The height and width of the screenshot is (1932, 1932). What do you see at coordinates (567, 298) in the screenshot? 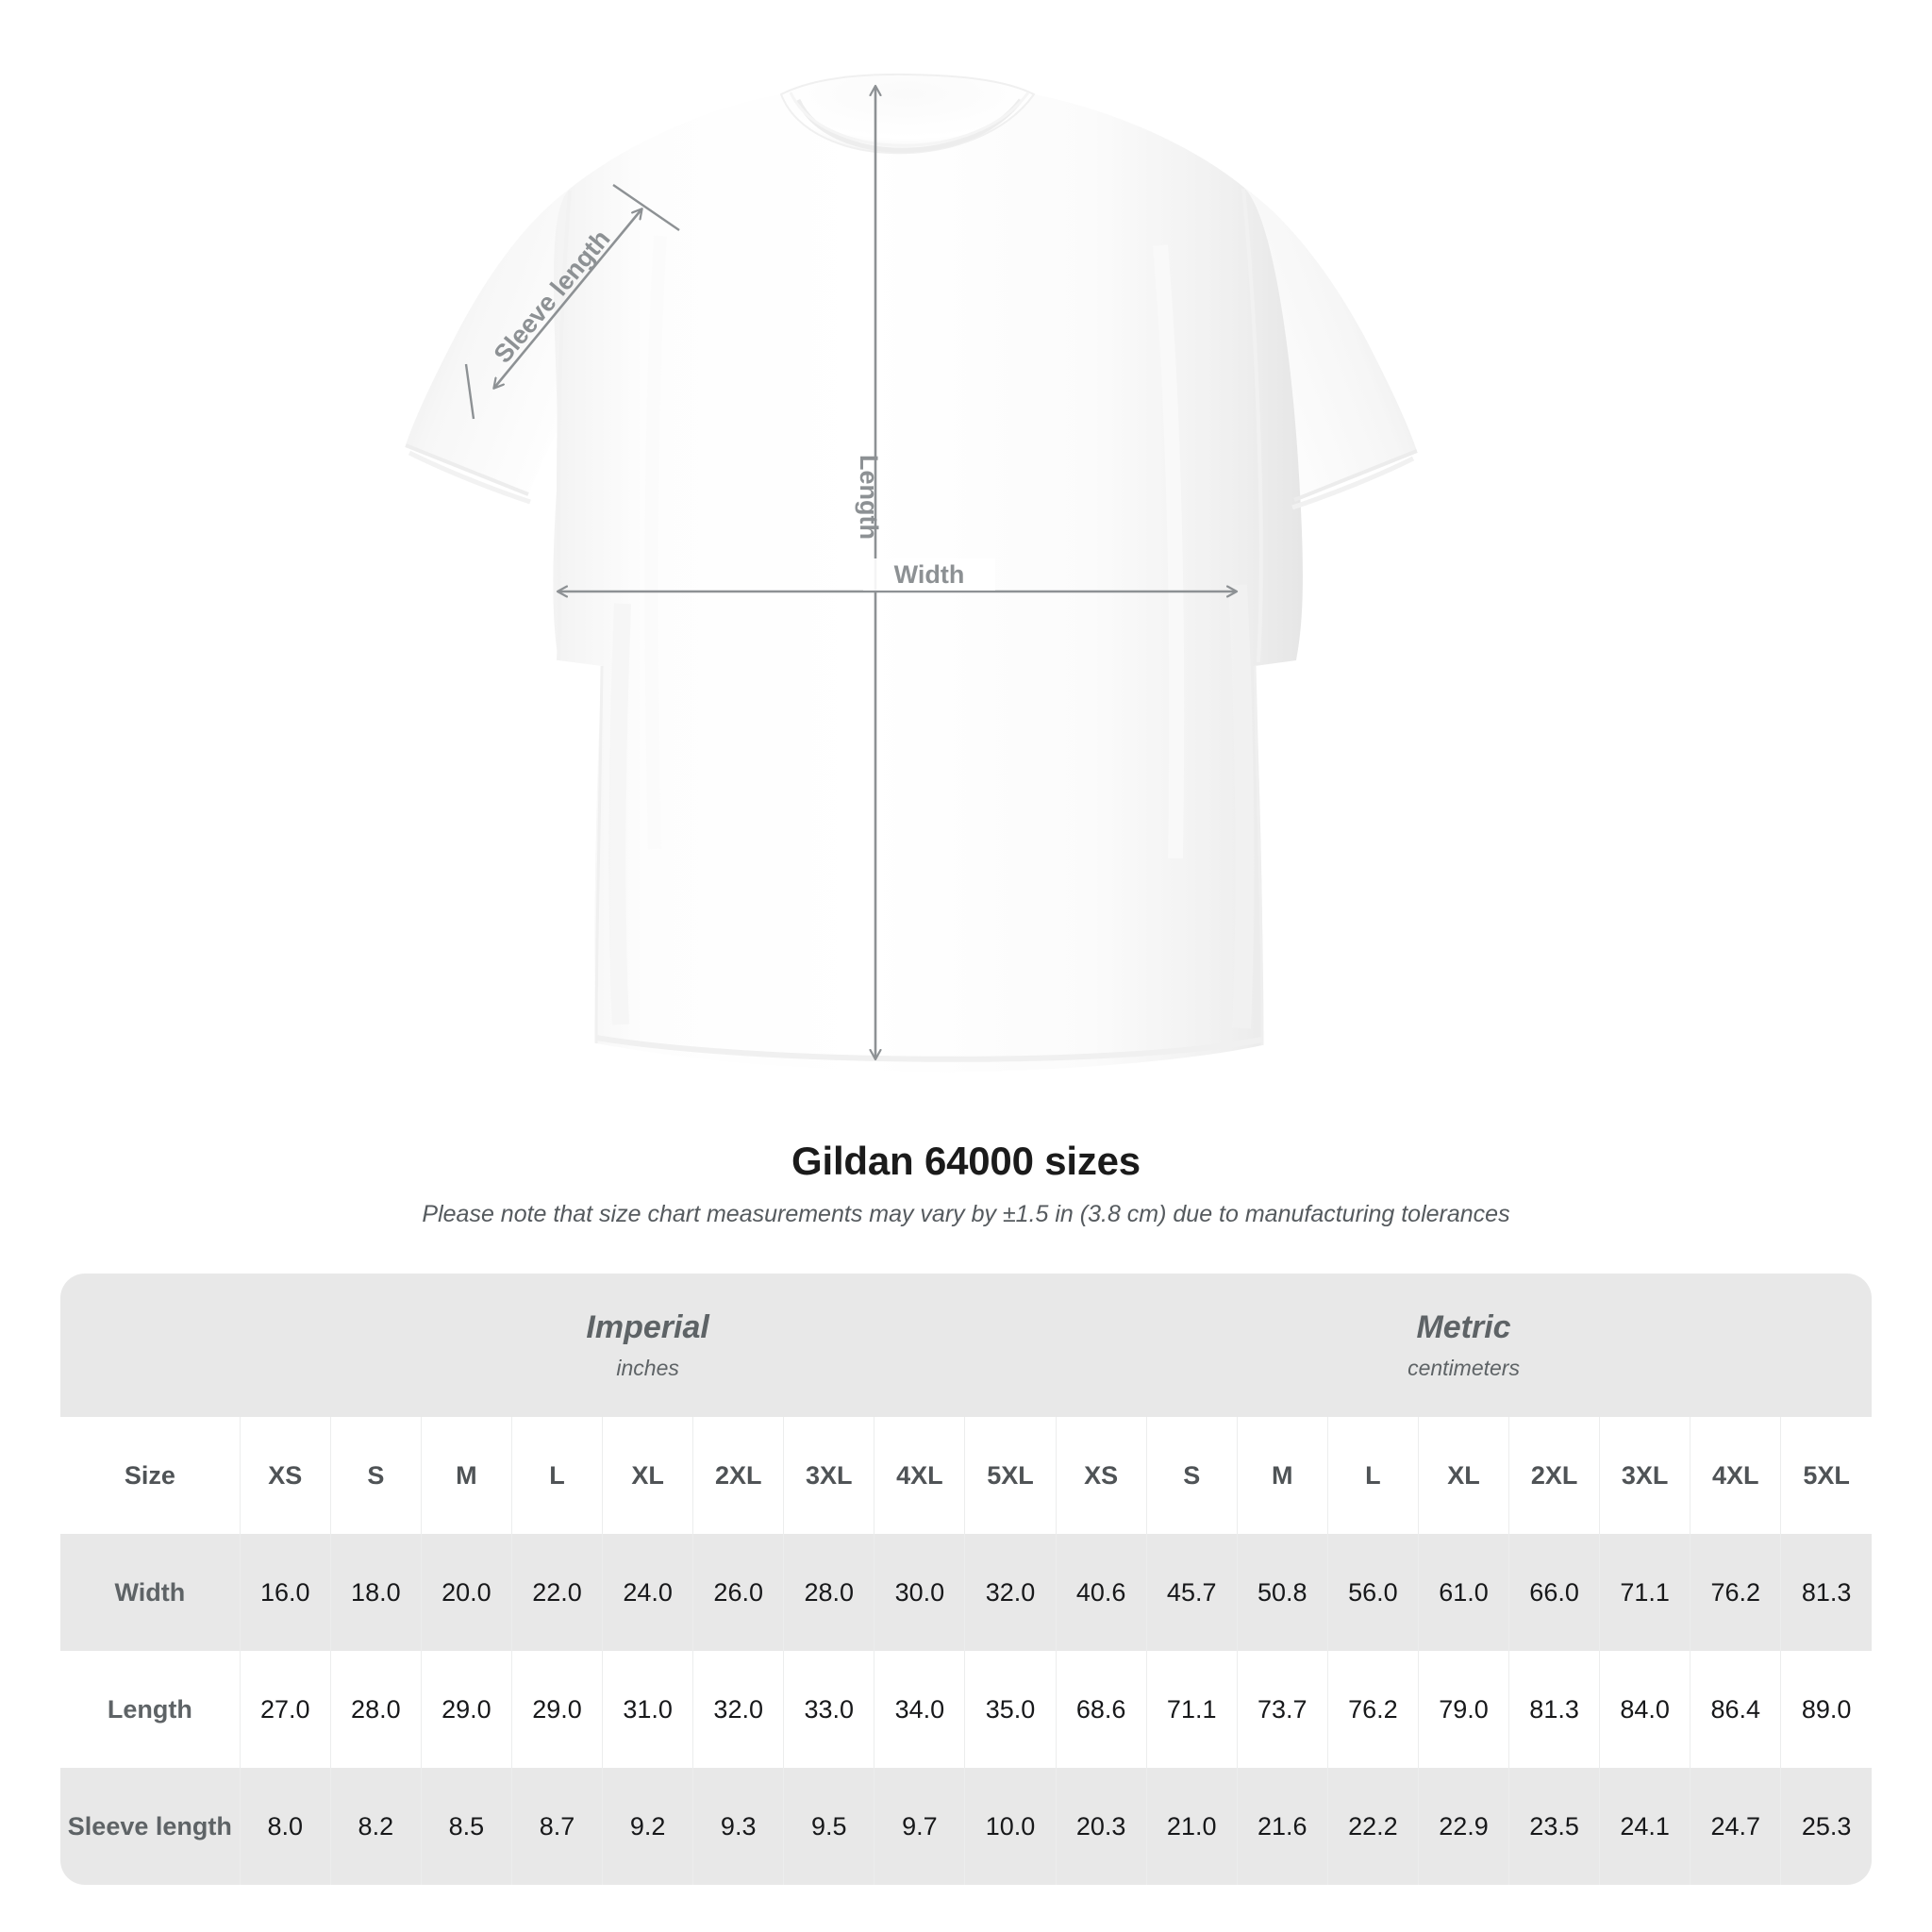
I see `sleeve-guide-line` at bounding box center [567, 298].